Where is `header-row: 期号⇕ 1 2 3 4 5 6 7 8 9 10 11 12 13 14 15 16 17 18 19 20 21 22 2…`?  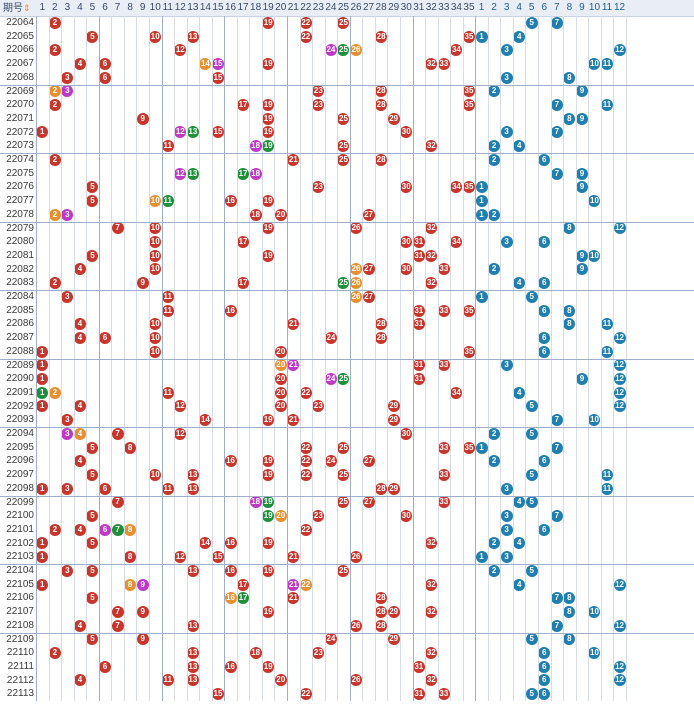
header-row: 期号⇕ 1 2 3 4 5 6 7 8 9 10 11 12 13 14 15 16 17 18 19 20 21 22 2… is located at coordinates (347, 8).